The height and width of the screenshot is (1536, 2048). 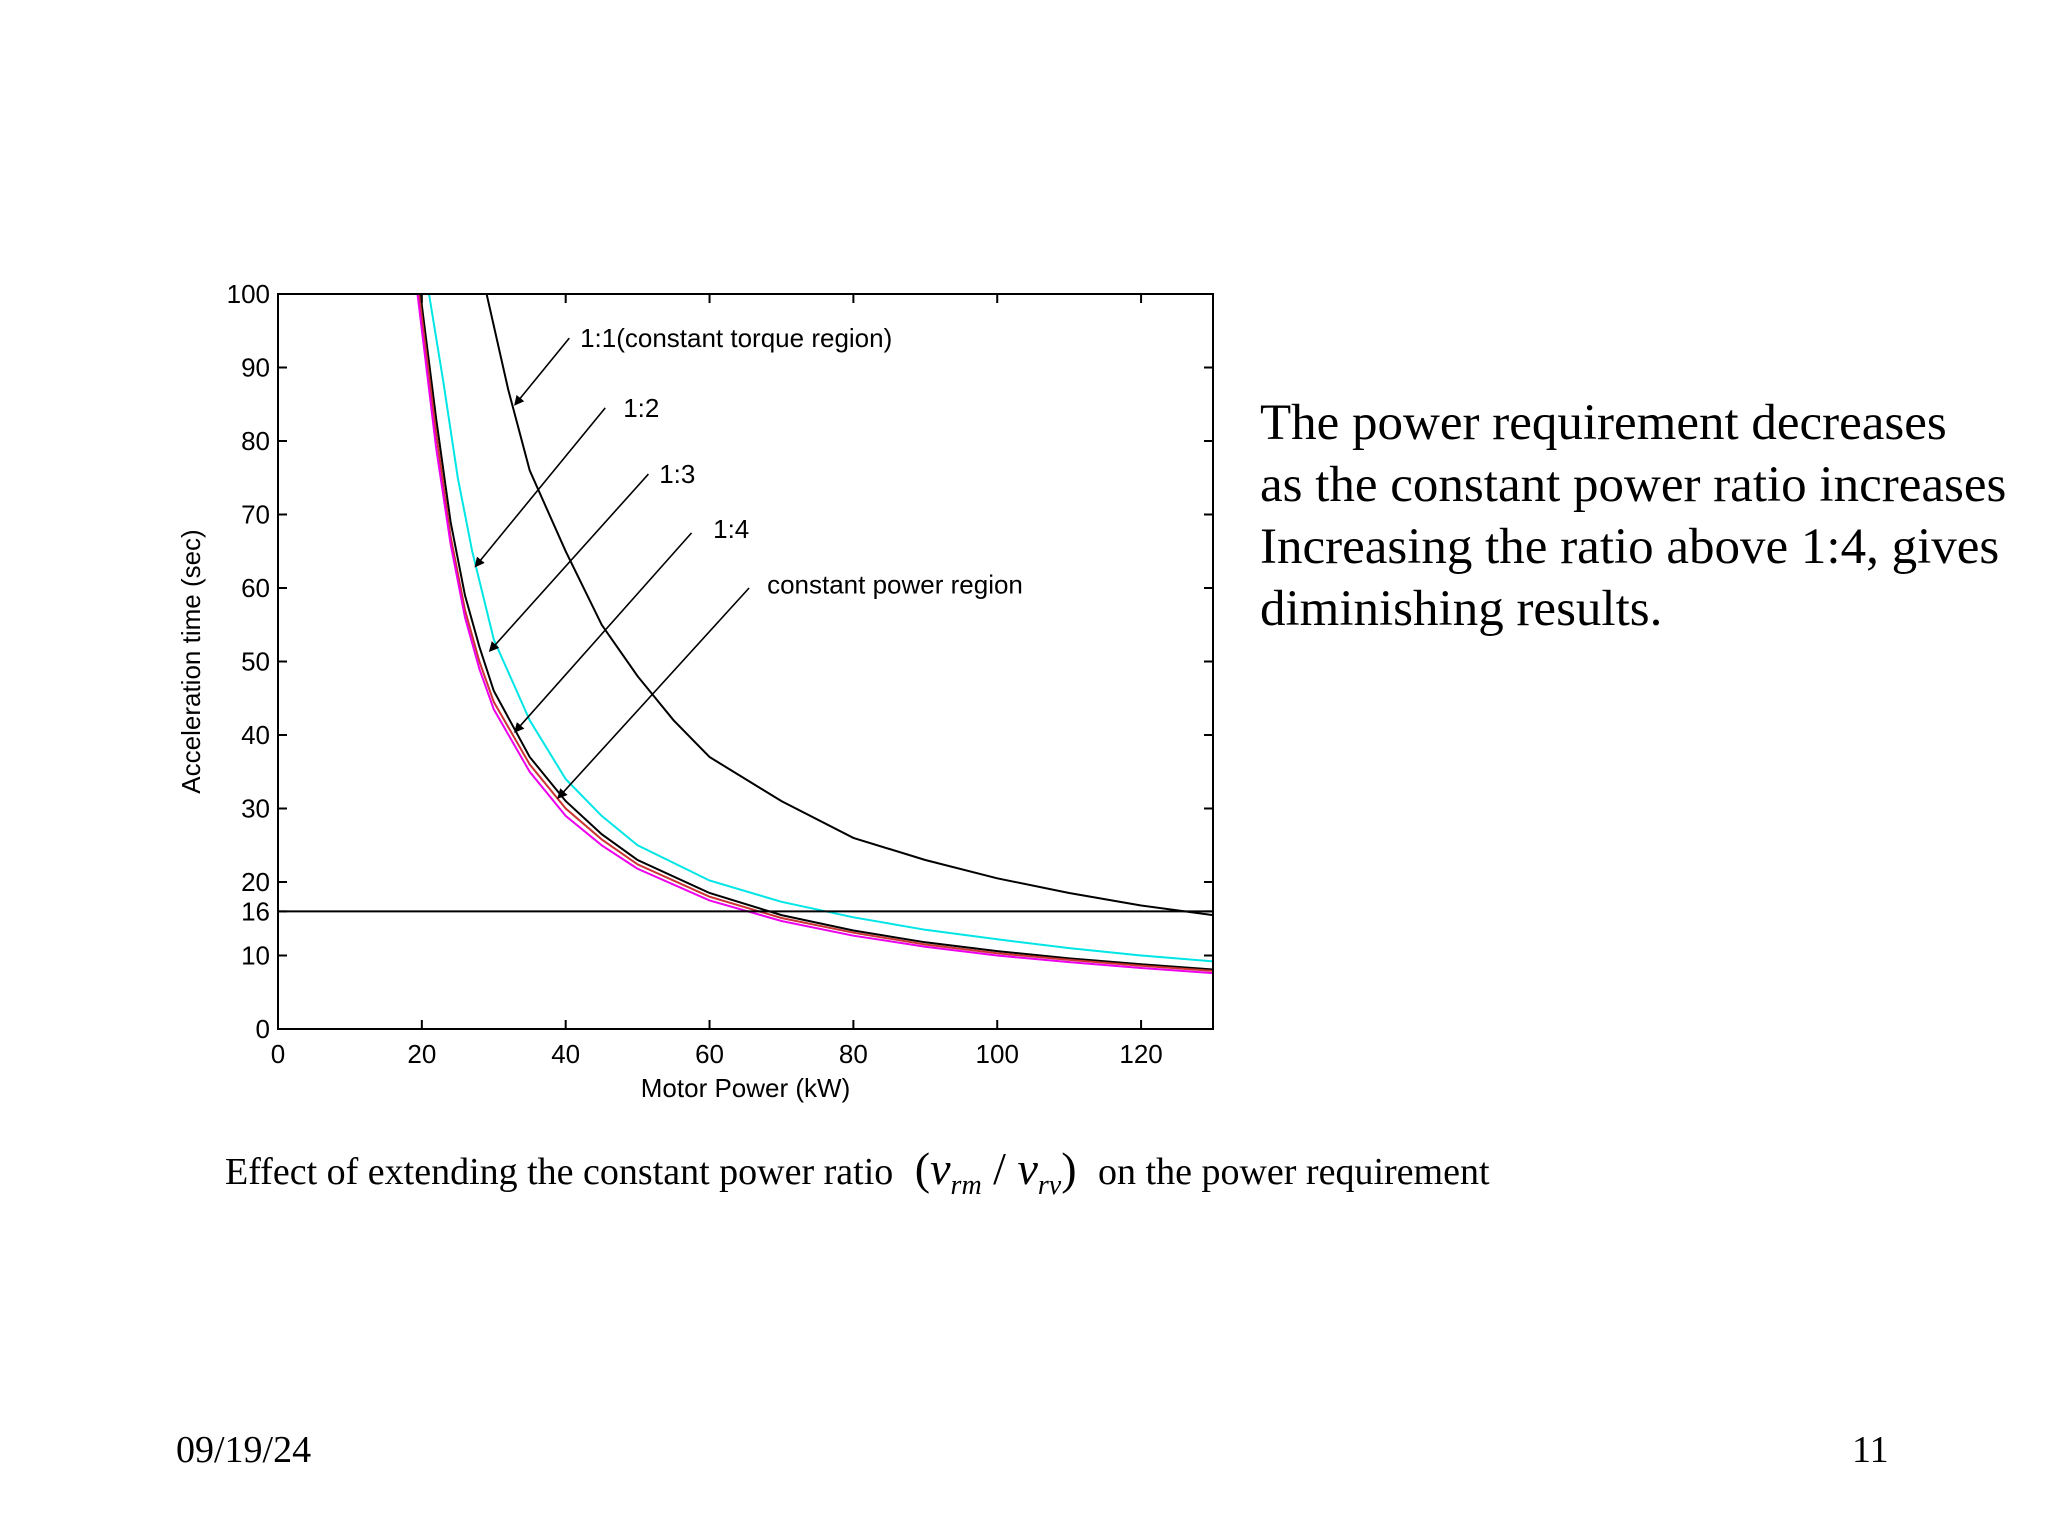 What do you see at coordinates (255, 588) in the screenshot?
I see `y-tick-label: 60` at bounding box center [255, 588].